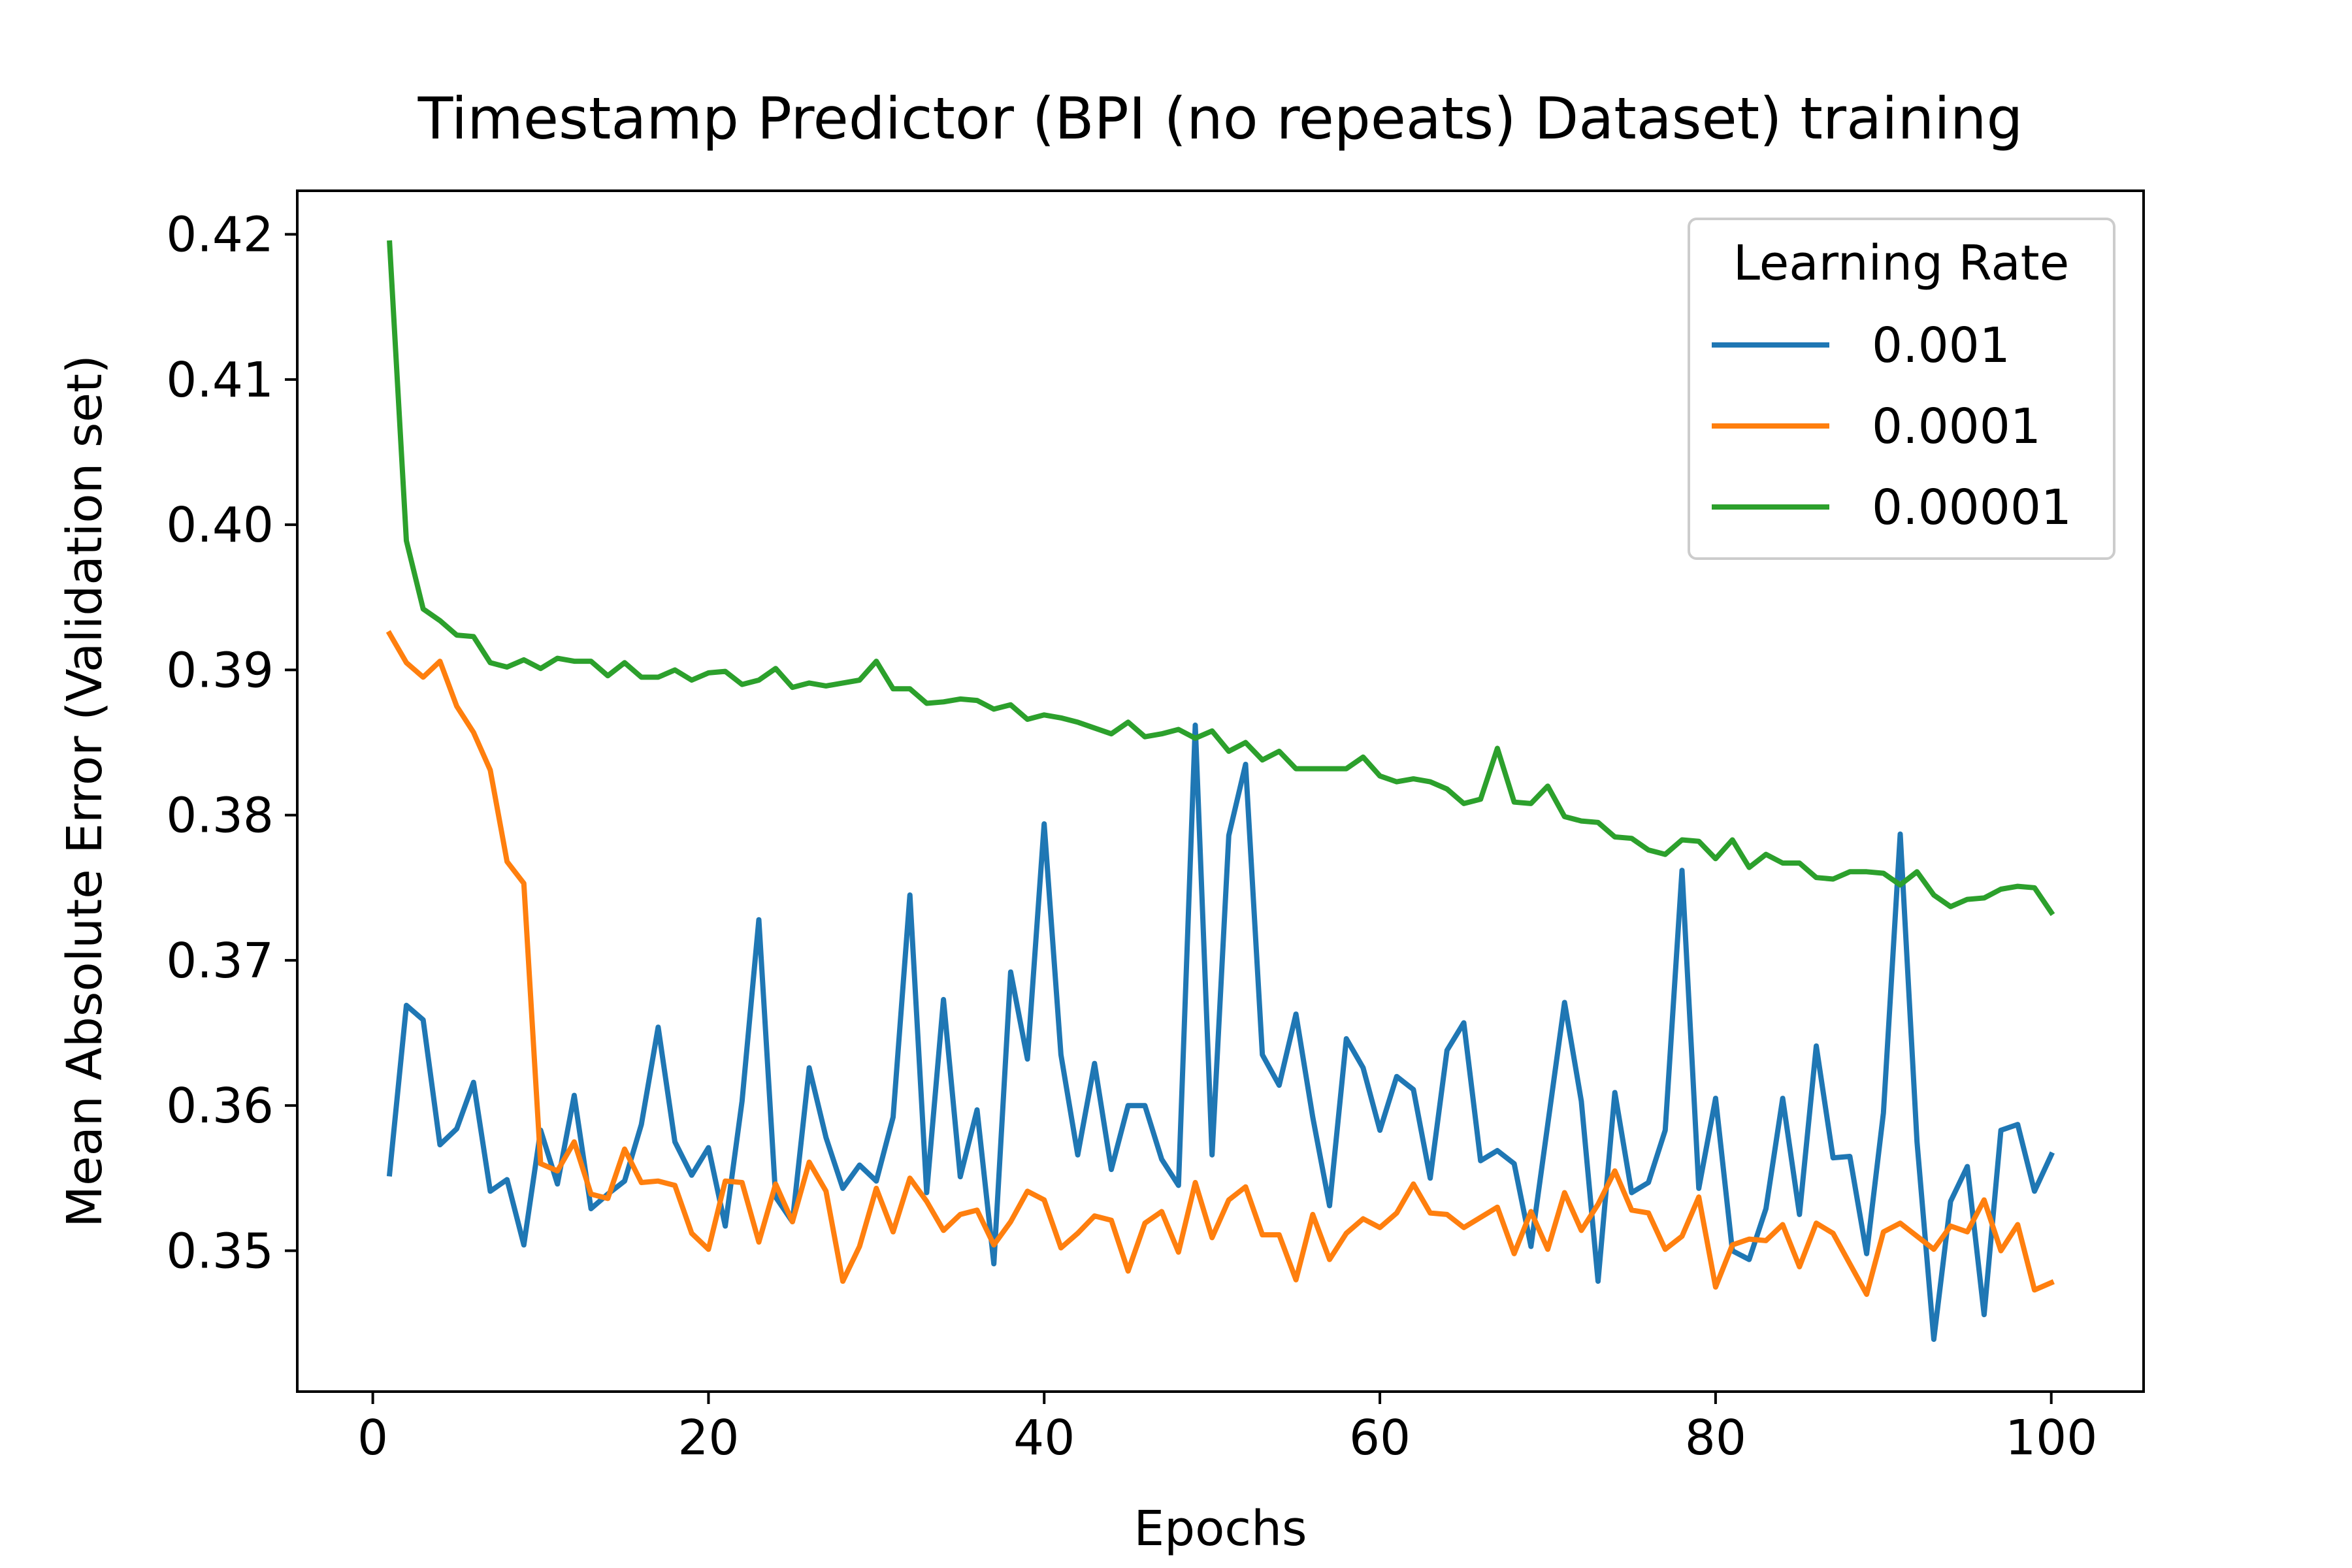  What do you see at coordinates (1227, 1429) in the screenshot?
I see `x-axis: 0 20 40 60 80 100` at bounding box center [1227, 1429].